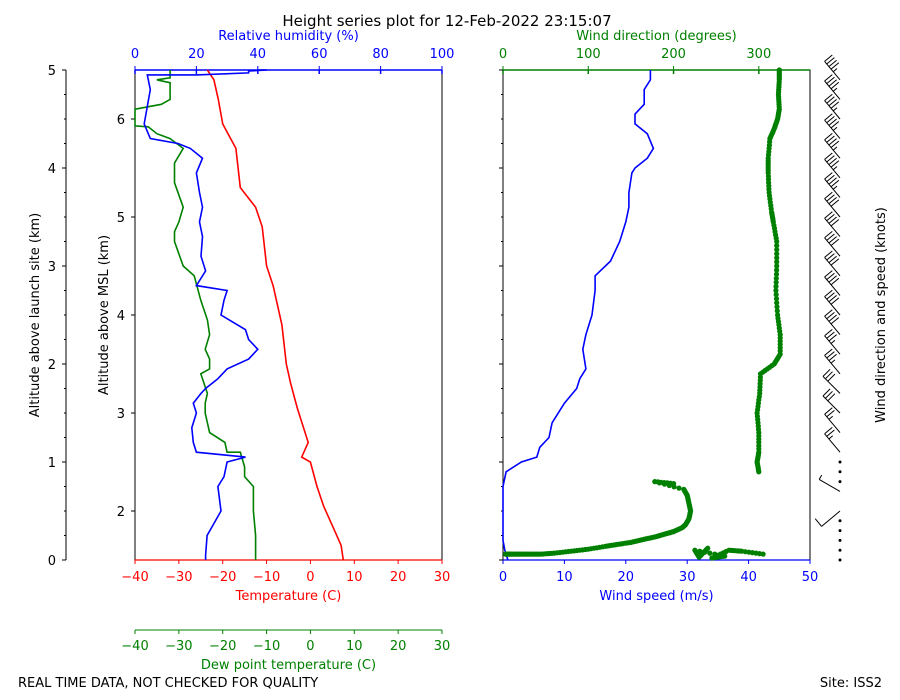 Image resolution: width=900 pixels, height=700 pixels. Describe the element at coordinates (673, 54) in the screenshot. I see `winddir-tick-label: 200` at that location.